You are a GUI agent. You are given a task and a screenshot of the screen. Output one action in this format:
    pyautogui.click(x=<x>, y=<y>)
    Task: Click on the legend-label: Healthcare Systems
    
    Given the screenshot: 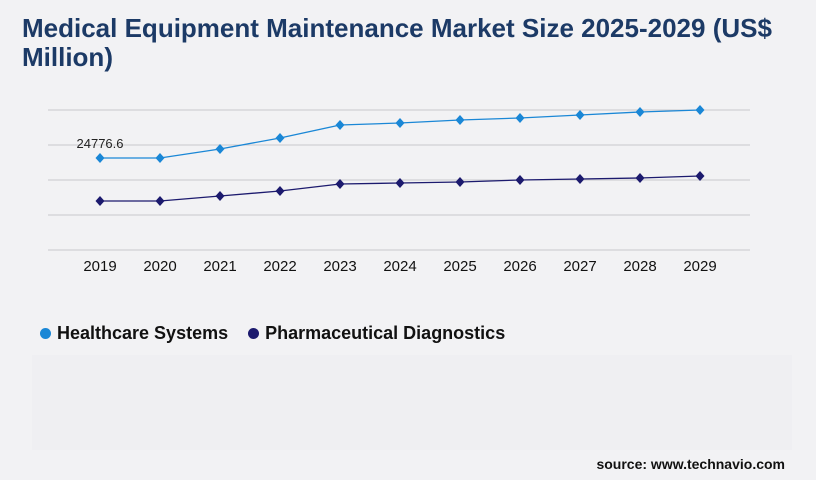 What is the action you would take?
    pyautogui.click(x=143, y=333)
    